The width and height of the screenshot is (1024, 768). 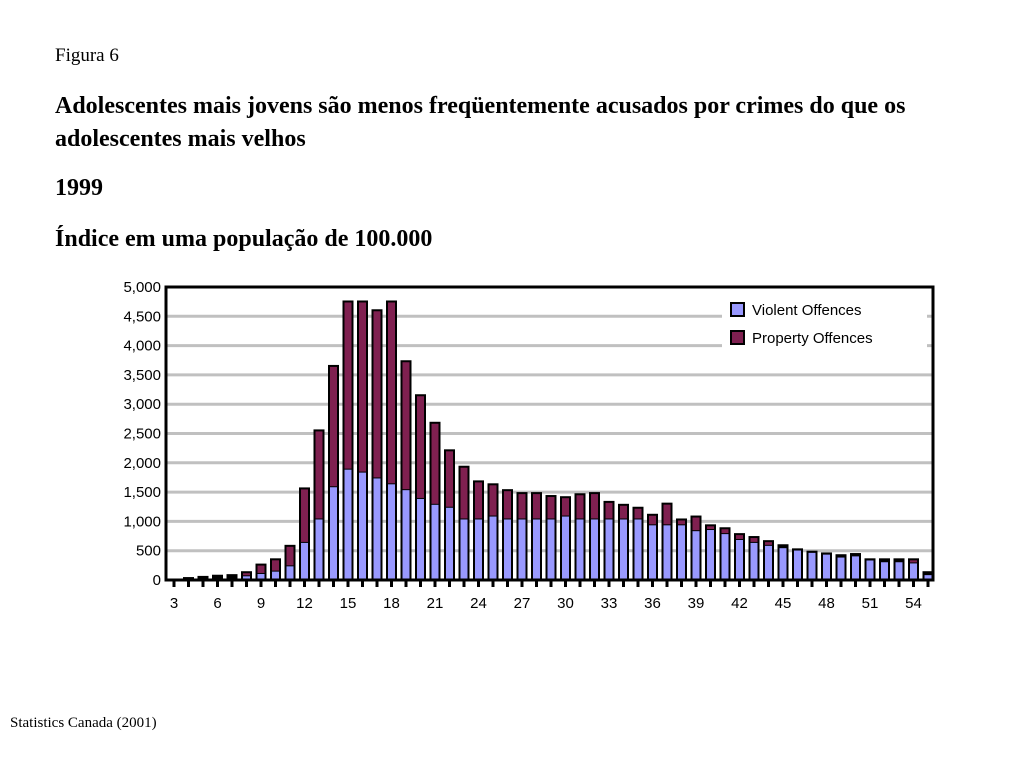 I want to click on legend-swatch-violent, so click(x=737, y=309).